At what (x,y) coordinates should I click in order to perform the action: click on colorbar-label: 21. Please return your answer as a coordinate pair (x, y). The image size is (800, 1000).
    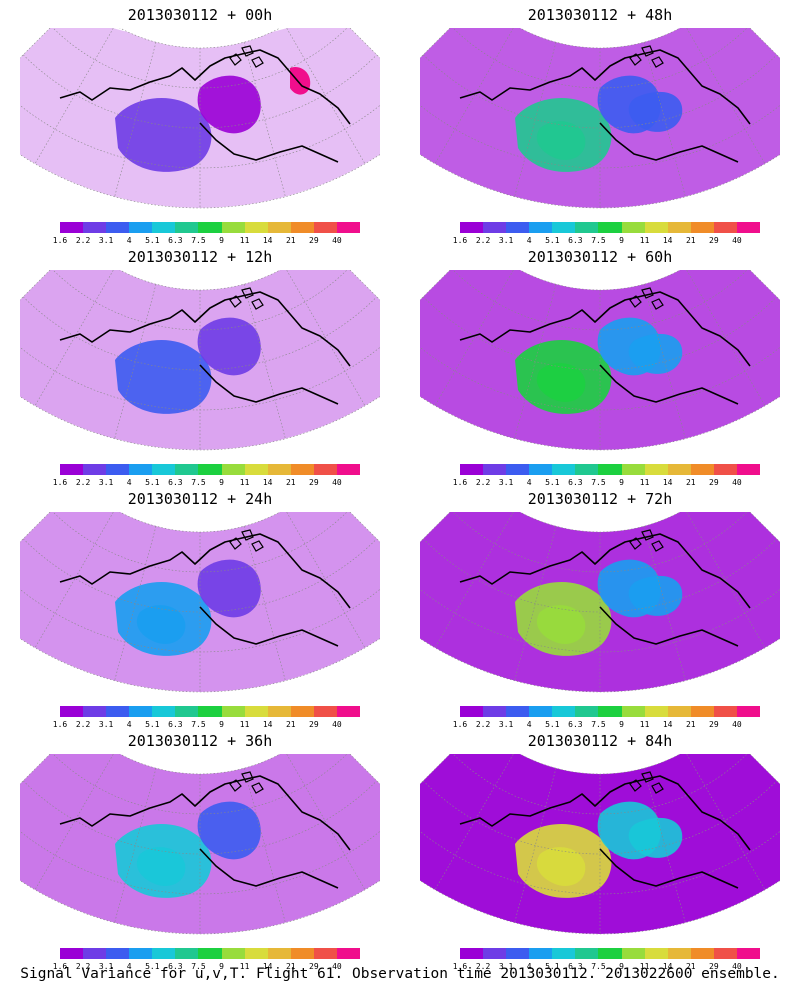
    Looking at the image, I should click on (290, 966).